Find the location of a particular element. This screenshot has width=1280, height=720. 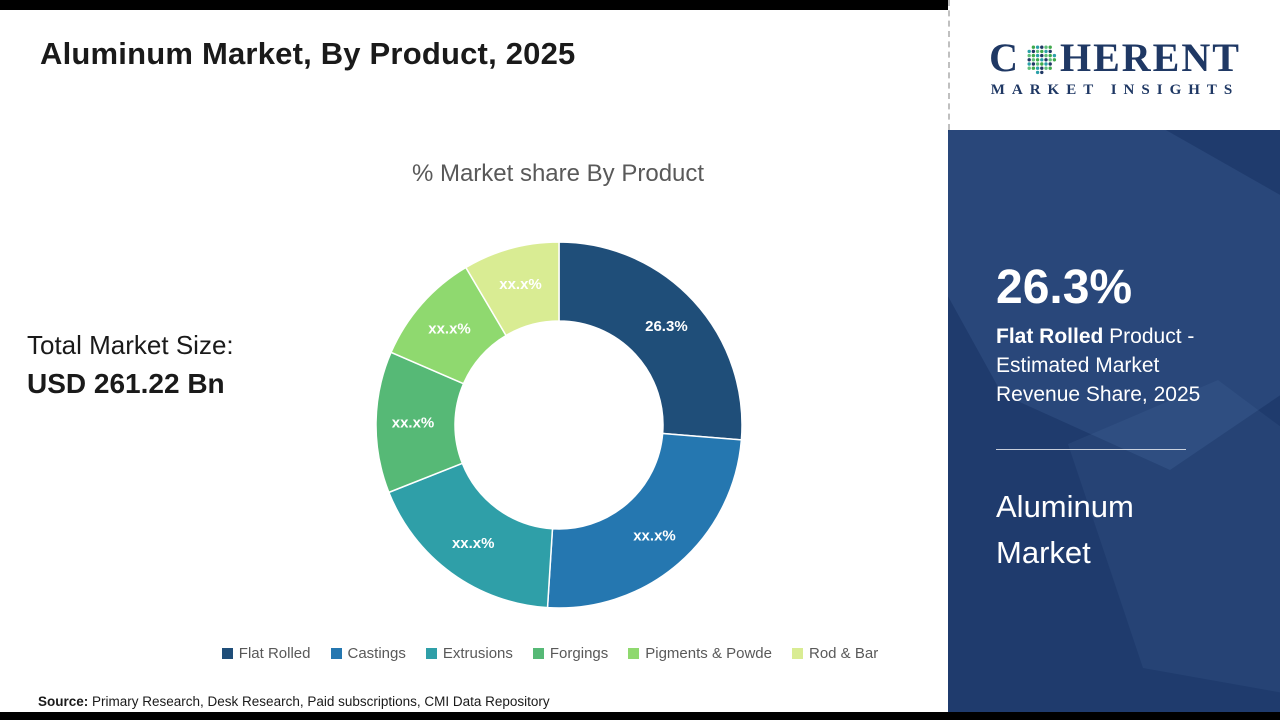

sidebar-divider is located at coordinates (1091, 449).